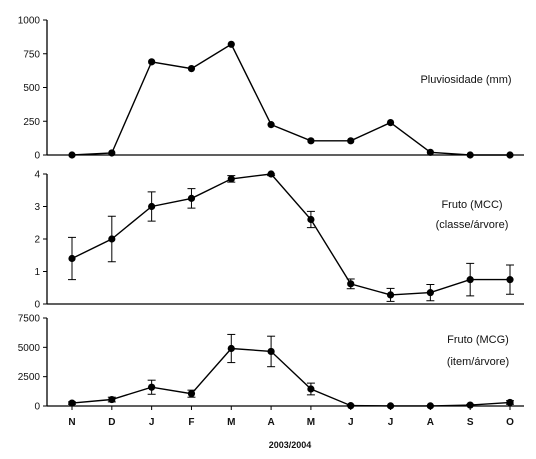  What do you see at coordinates (31, 88) in the screenshot?
I see `y-tick-label-1: 500` at bounding box center [31, 88].